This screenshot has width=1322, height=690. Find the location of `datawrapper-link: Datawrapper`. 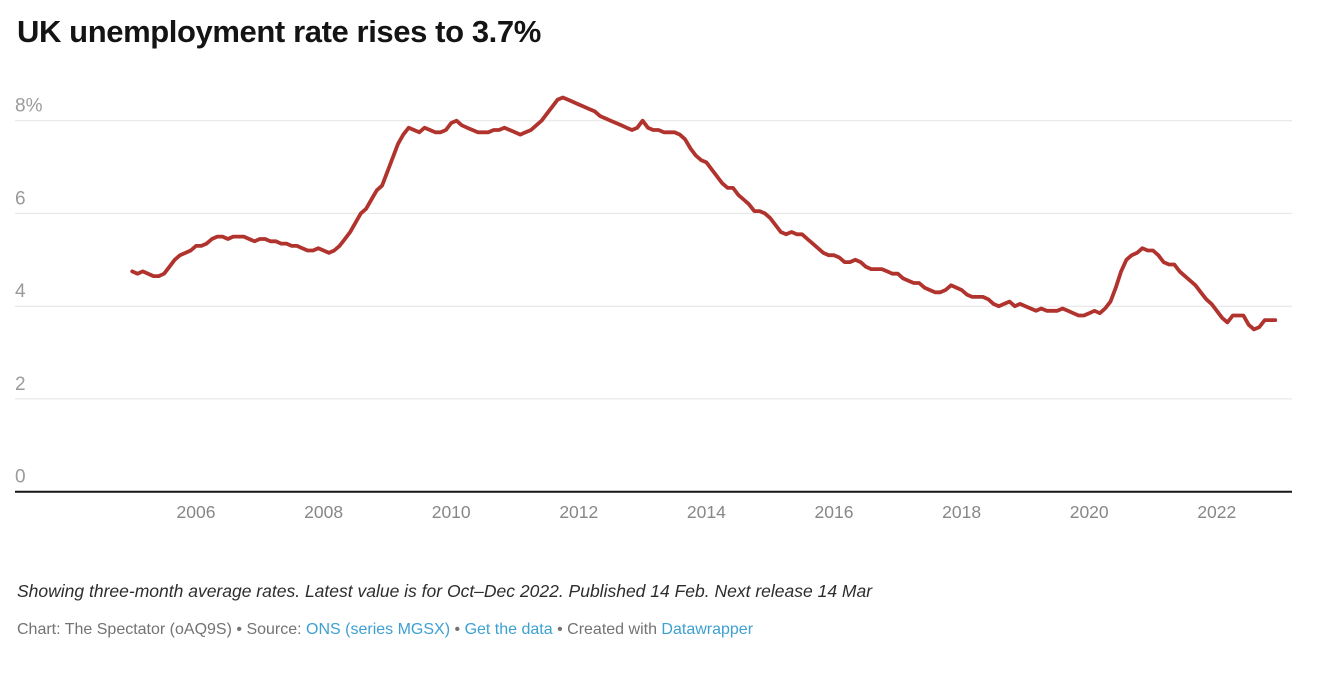

datawrapper-link: Datawrapper is located at coordinates (707, 629).